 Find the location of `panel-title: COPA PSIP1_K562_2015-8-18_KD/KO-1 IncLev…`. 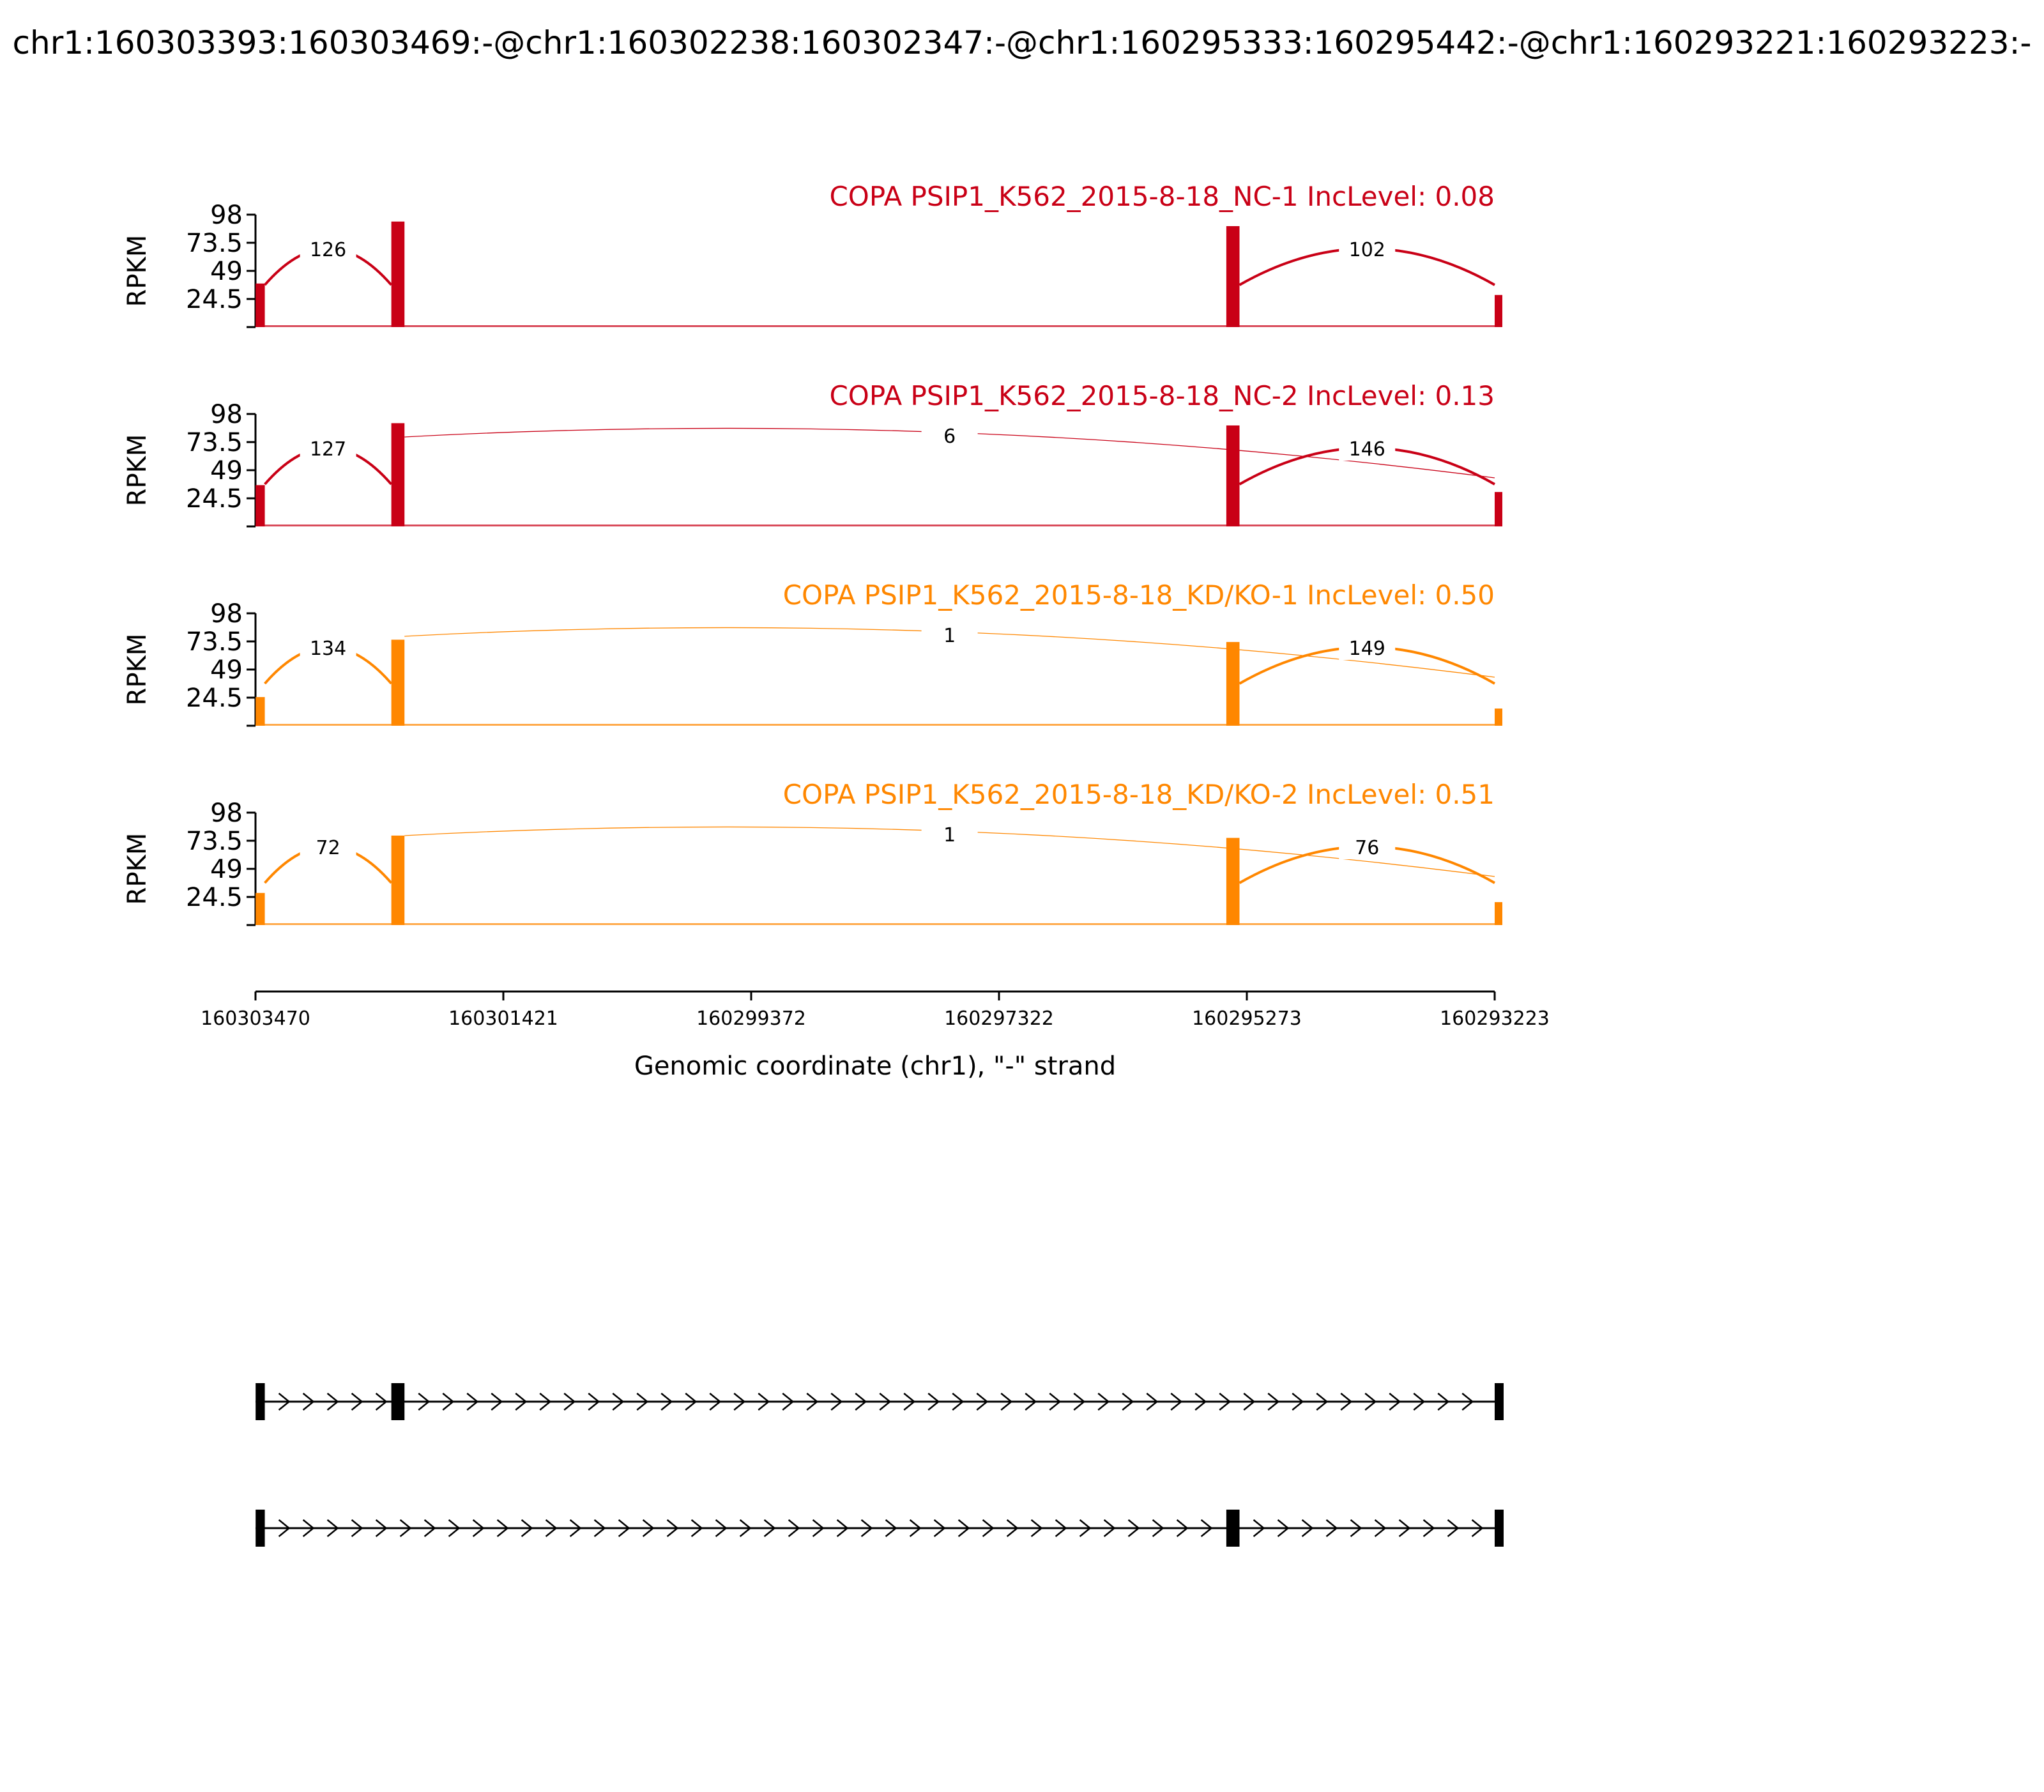

panel-title: COPA PSIP1_K562_2015-8-18_KD/KO-1 IncLev… is located at coordinates (1139, 595).